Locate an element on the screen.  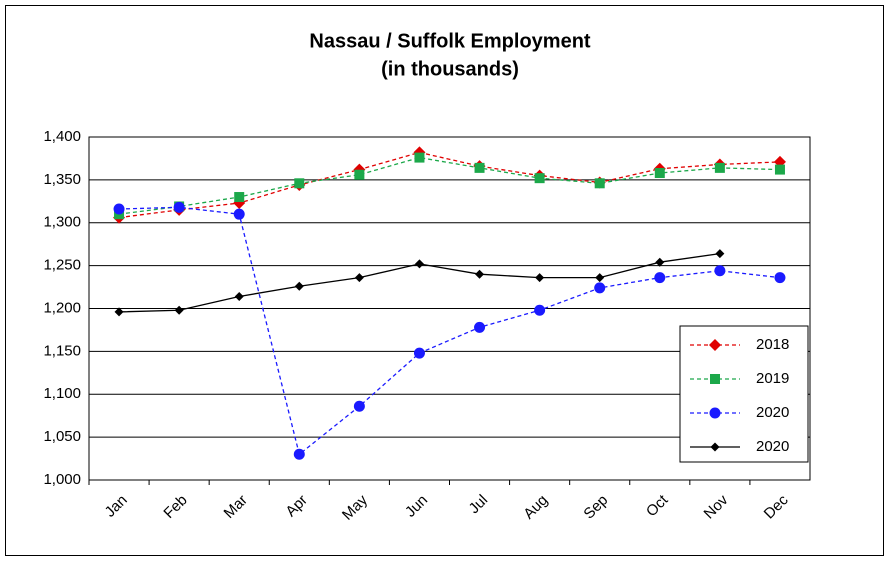
legend is located at coordinates (744, 394).